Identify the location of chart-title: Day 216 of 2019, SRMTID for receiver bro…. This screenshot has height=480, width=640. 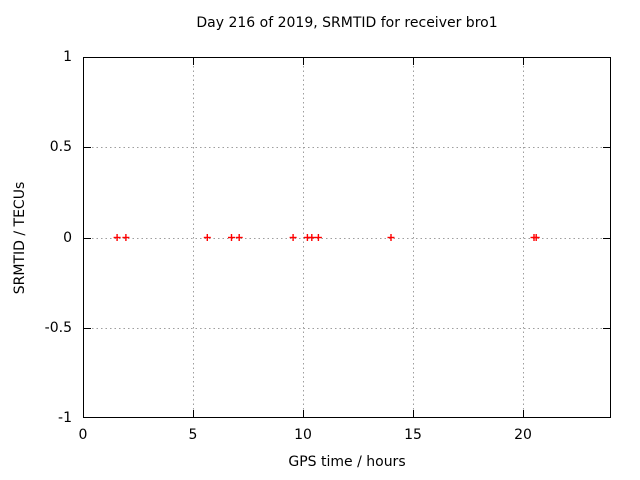
(347, 23).